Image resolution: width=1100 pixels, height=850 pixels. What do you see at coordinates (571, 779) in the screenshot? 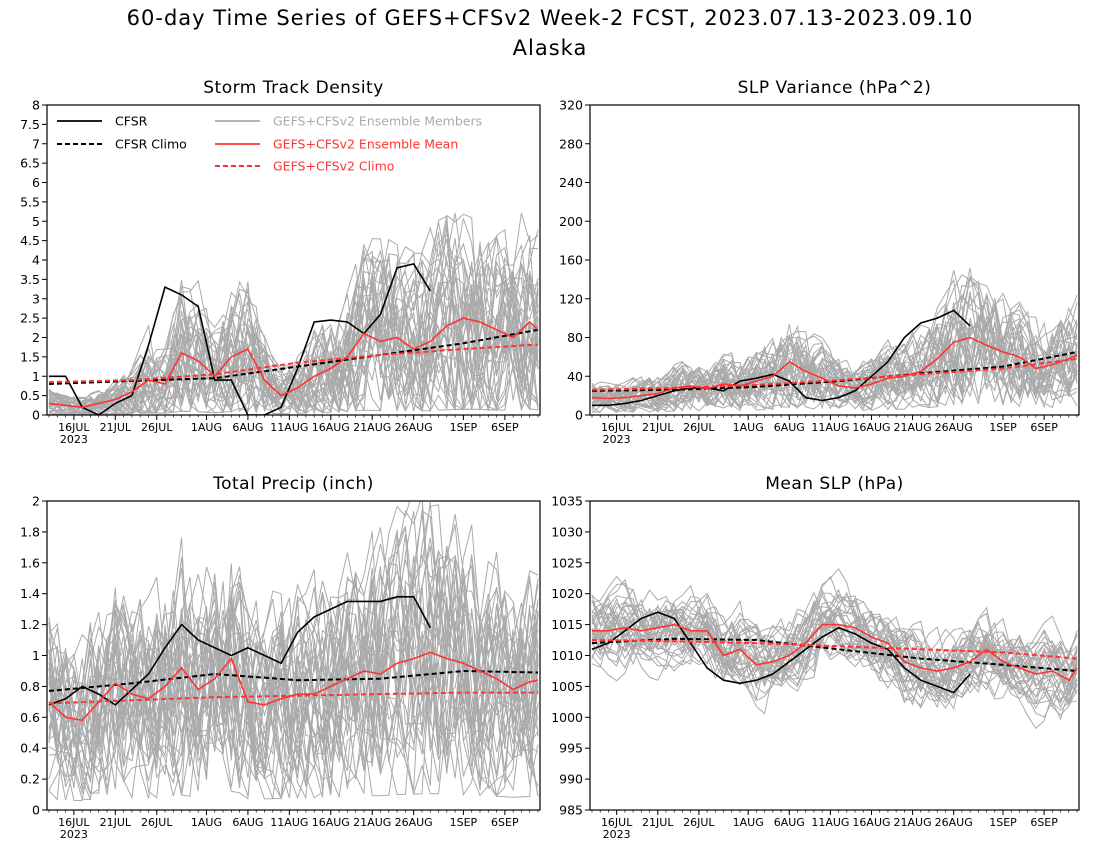
I see `y-tick-label: 990` at bounding box center [571, 779].